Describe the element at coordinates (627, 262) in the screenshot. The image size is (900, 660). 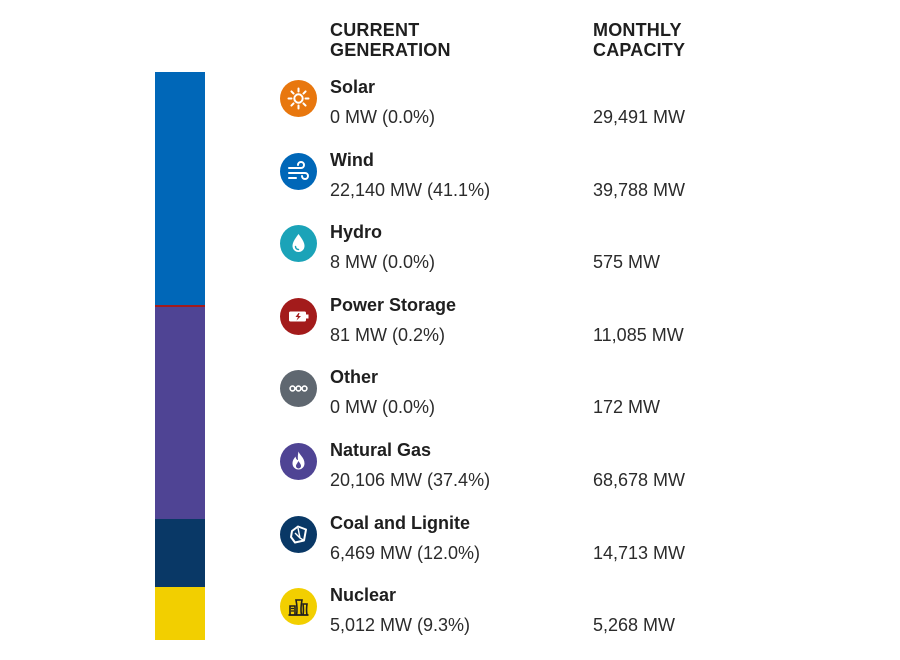
I see `monthly-capacity-value: 575 MW` at that location.